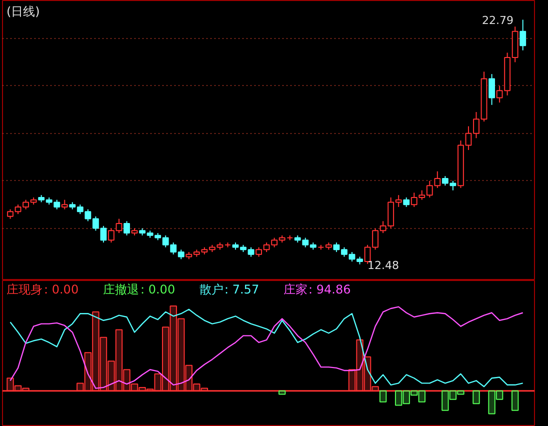  Describe the element at coordinates (384, 265) in the screenshot. I see `annotation: 12.48` at that location.